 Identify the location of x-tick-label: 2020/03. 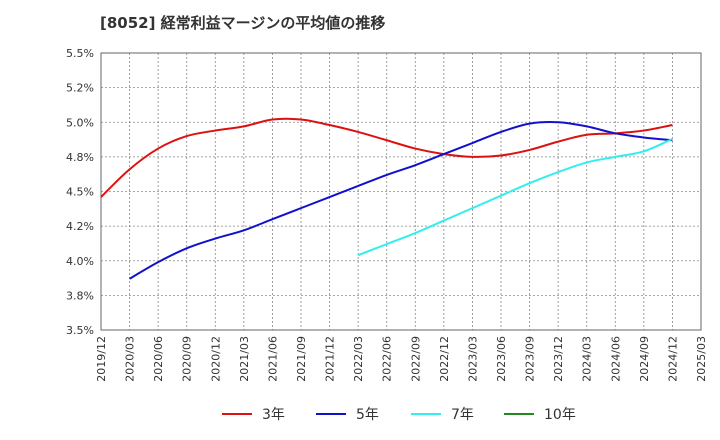
(130, 359).